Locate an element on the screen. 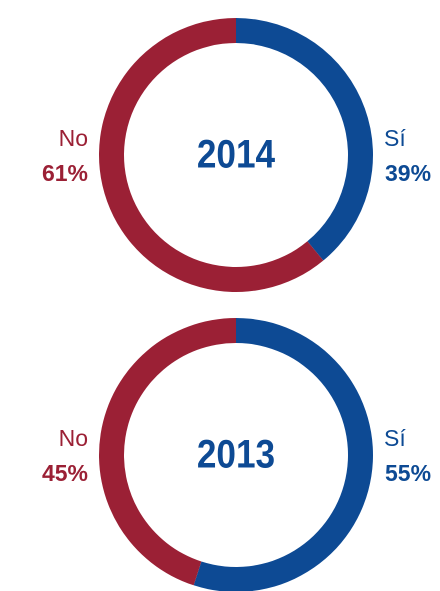 The image size is (440, 591). value-label: 45% is located at coordinates (65, 473).